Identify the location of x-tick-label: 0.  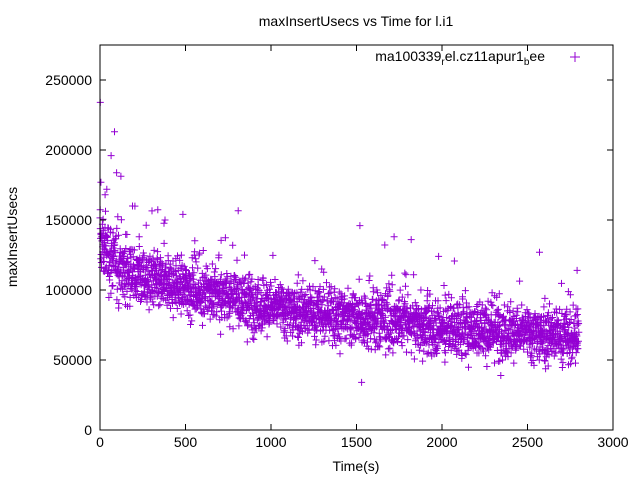
(100, 442).